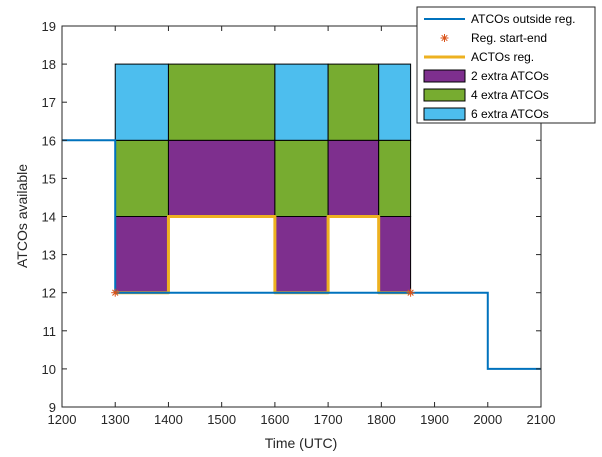 The height and width of the screenshot is (457, 602). What do you see at coordinates (49, 26) in the screenshot?
I see `y-tick-label: 19` at bounding box center [49, 26].